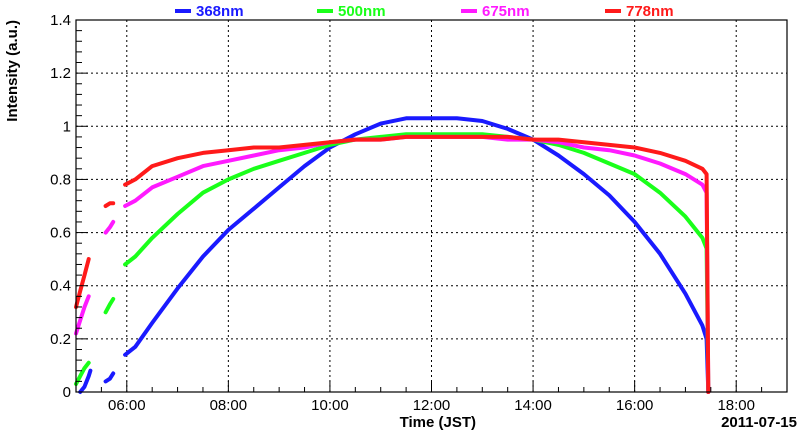  What do you see at coordinates (330, 405) in the screenshot?
I see `x-tick-label: 10:00` at bounding box center [330, 405].